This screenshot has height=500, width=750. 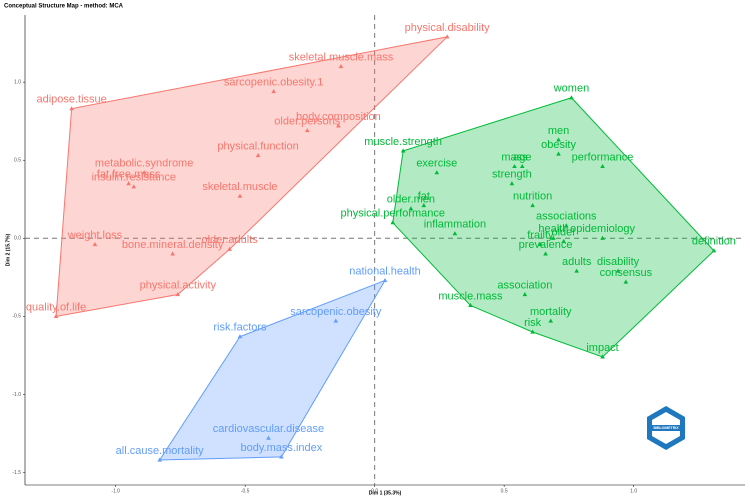 I want to click on point-label: obesity, so click(x=558, y=145).